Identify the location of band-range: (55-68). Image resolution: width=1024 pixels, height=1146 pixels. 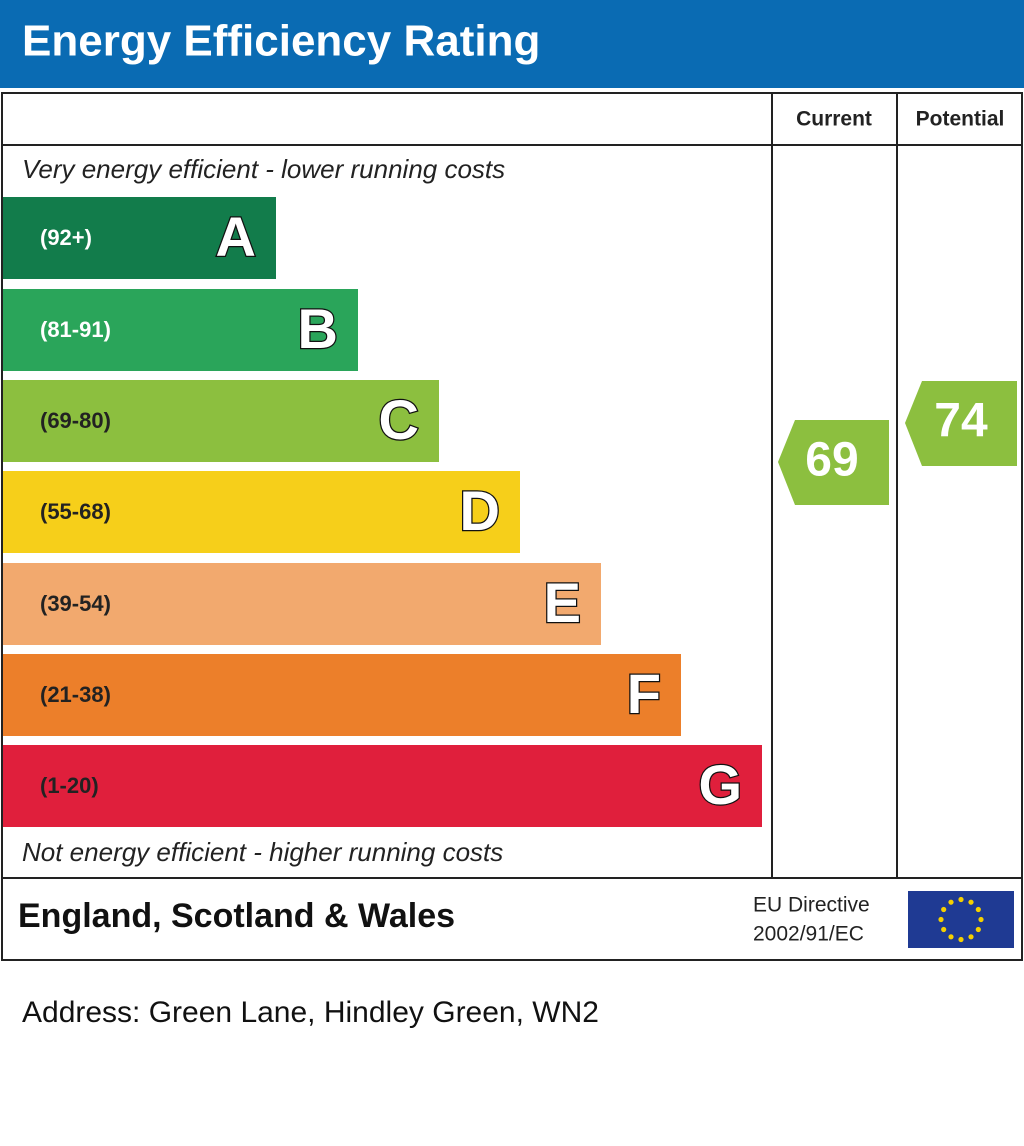
(75, 511).